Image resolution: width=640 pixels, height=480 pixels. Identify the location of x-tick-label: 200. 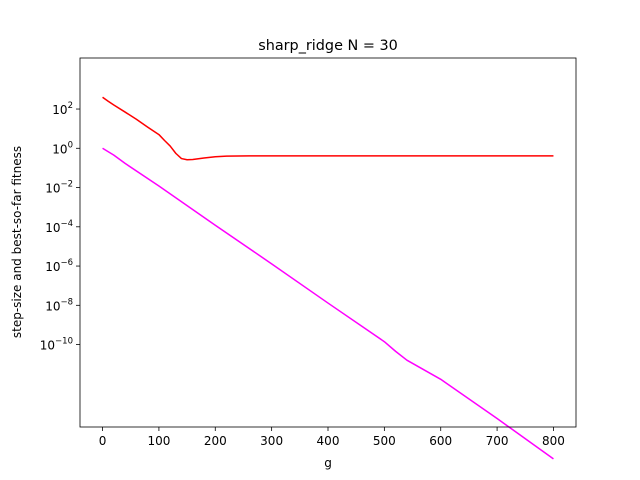
(215, 441).